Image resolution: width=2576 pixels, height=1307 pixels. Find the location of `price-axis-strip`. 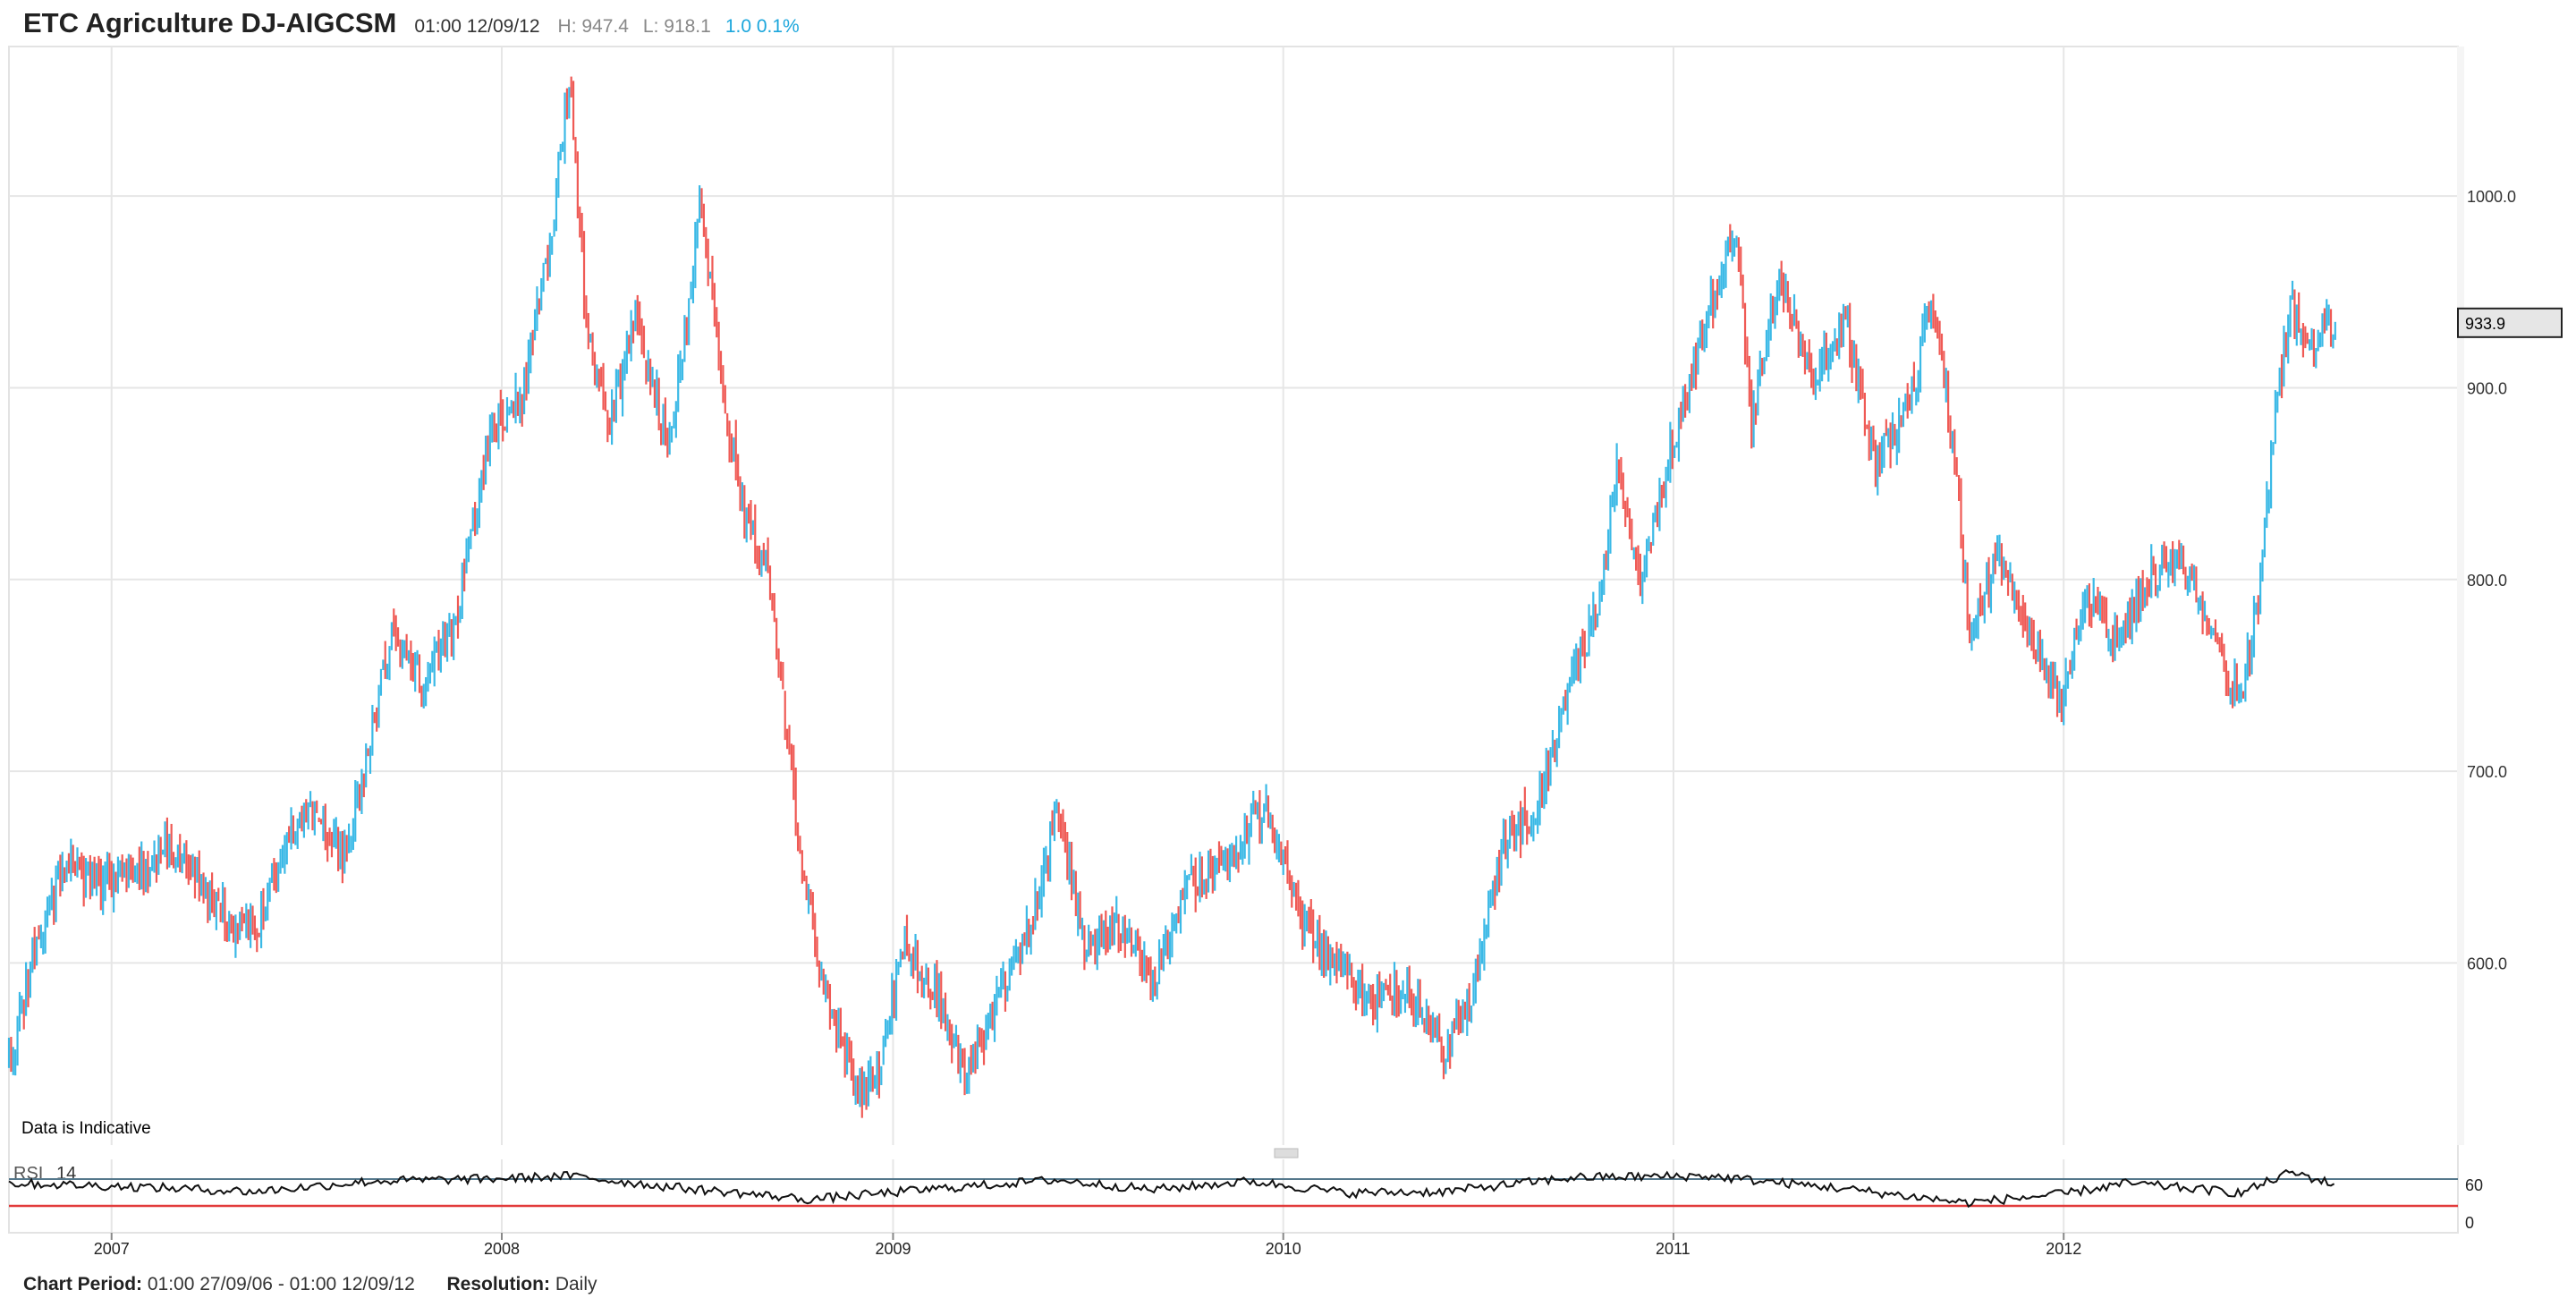

price-axis-strip is located at coordinates (2460, 596).